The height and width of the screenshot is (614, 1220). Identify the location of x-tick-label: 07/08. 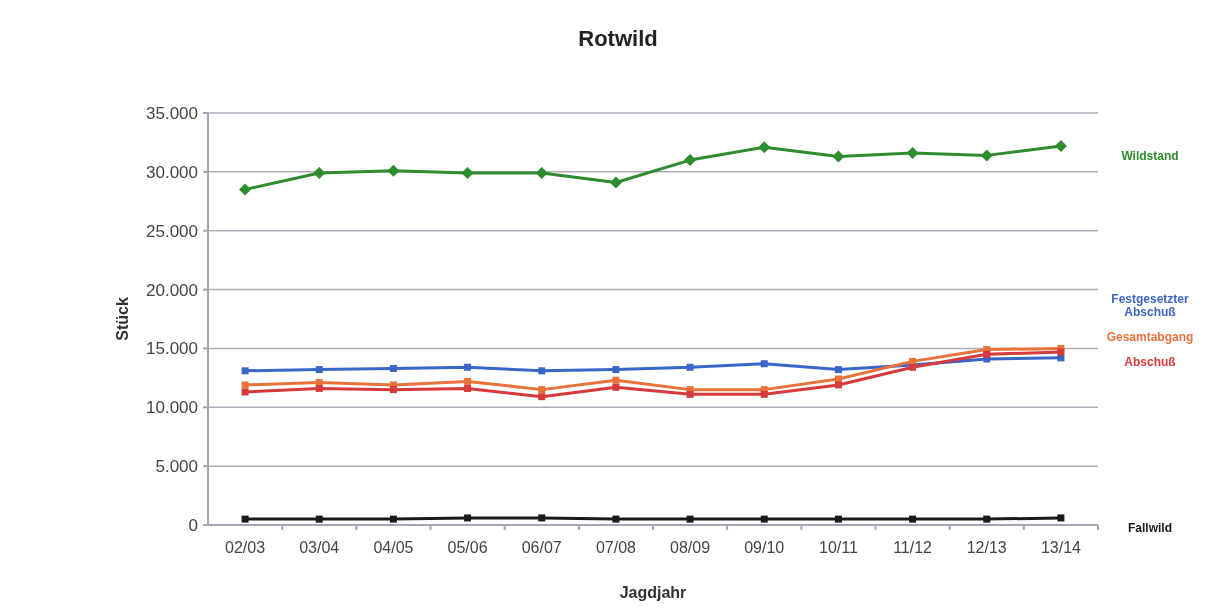
(616, 547).